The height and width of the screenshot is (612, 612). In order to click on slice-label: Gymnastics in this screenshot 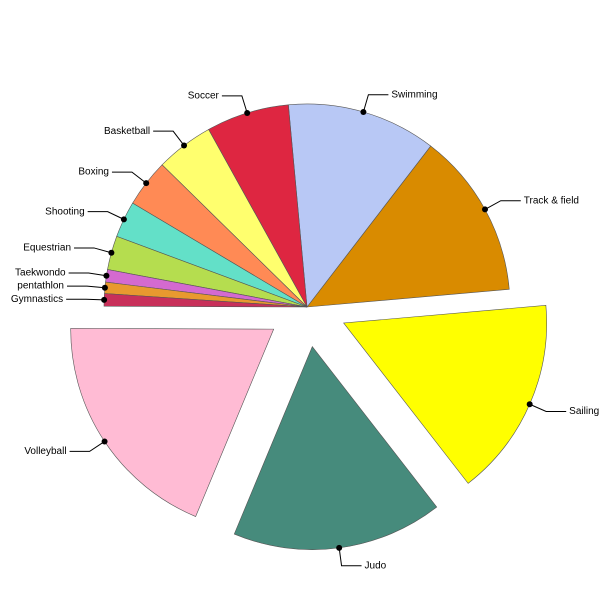, I will do `click(37, 299)`.